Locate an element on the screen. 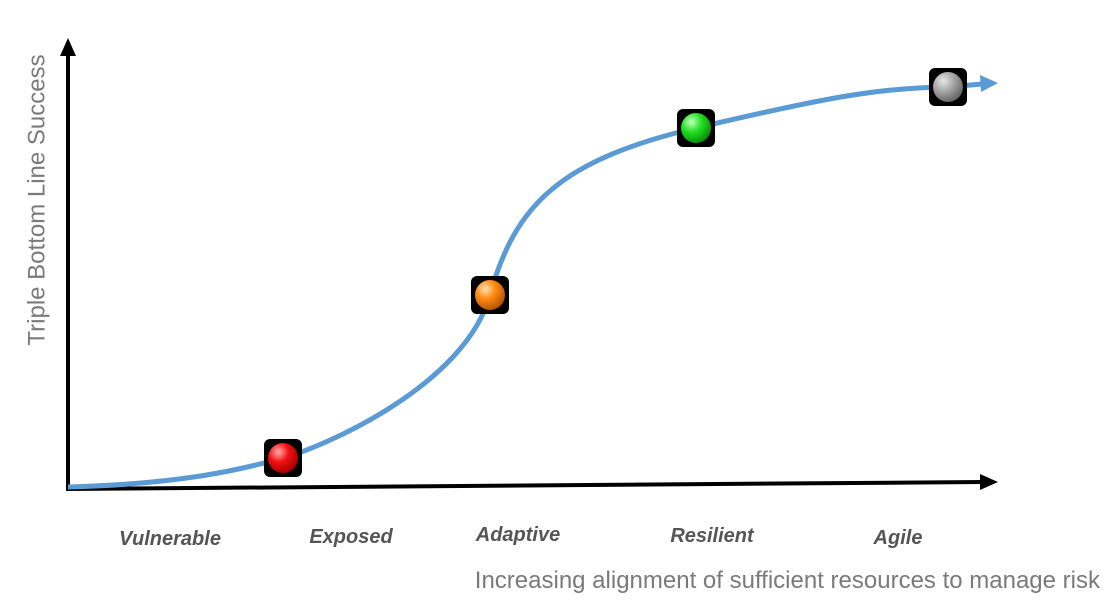 Image resolution: width=1113 pixels, height=609 pixels. stage-label: Exposed is located at coordinates (351, 537).